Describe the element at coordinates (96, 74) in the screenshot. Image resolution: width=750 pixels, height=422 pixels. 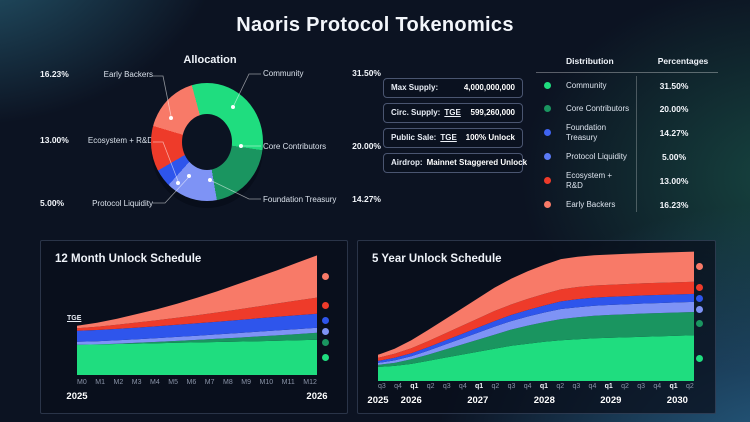
I see `allocation-label-early-backers: 16.23% Early Backers` at that location.